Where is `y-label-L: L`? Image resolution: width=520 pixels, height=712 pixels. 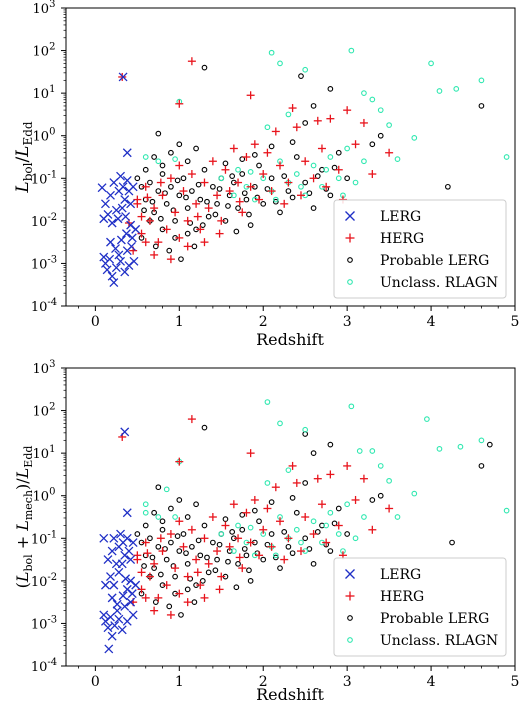 y-label-L: L is located at coordinates (23, 187).